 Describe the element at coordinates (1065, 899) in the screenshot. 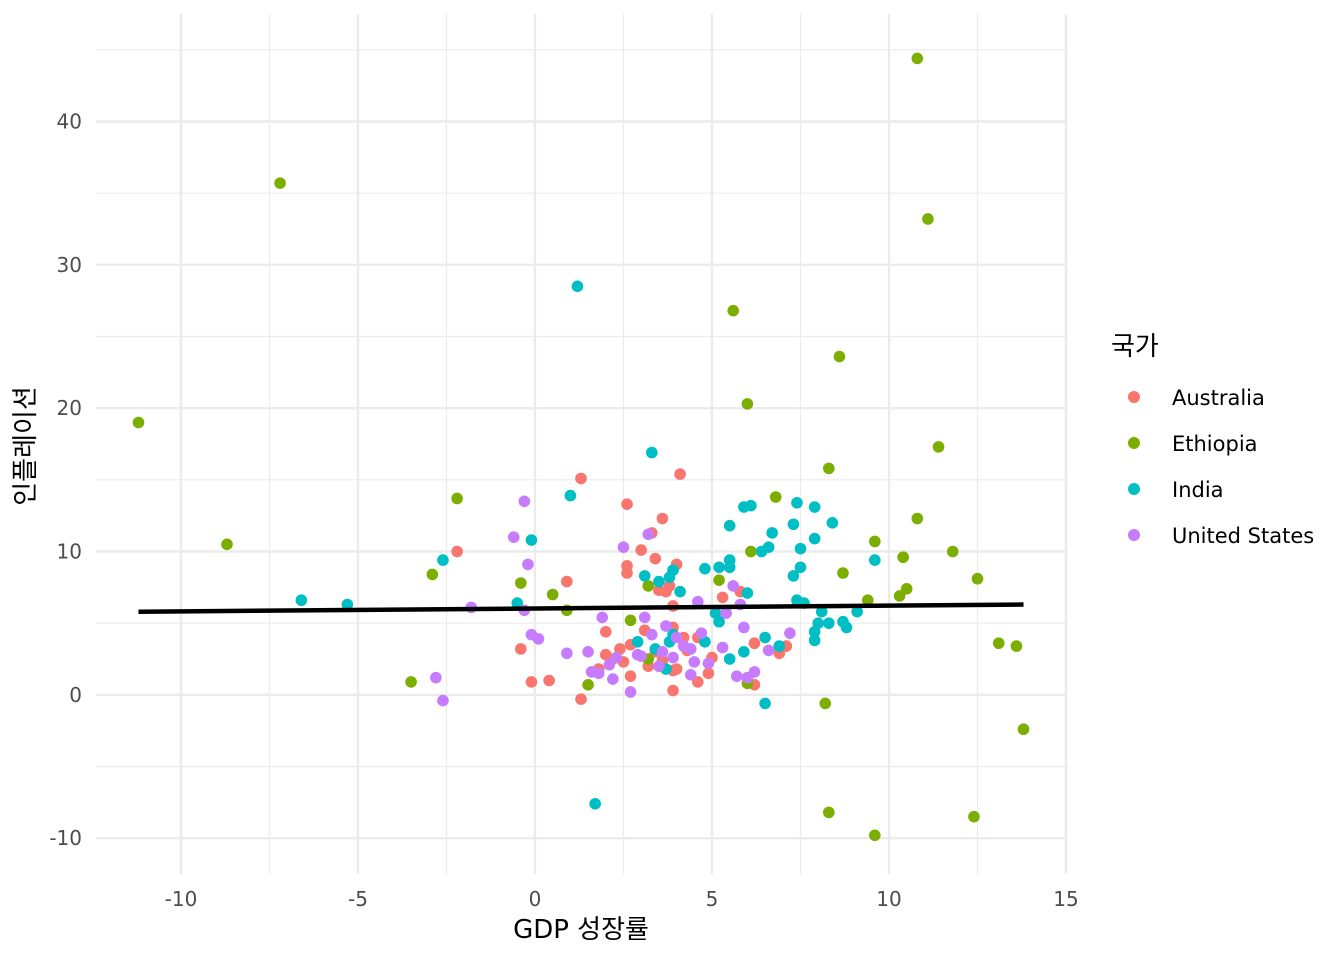

I see `x-tick-label: 15` at that location.